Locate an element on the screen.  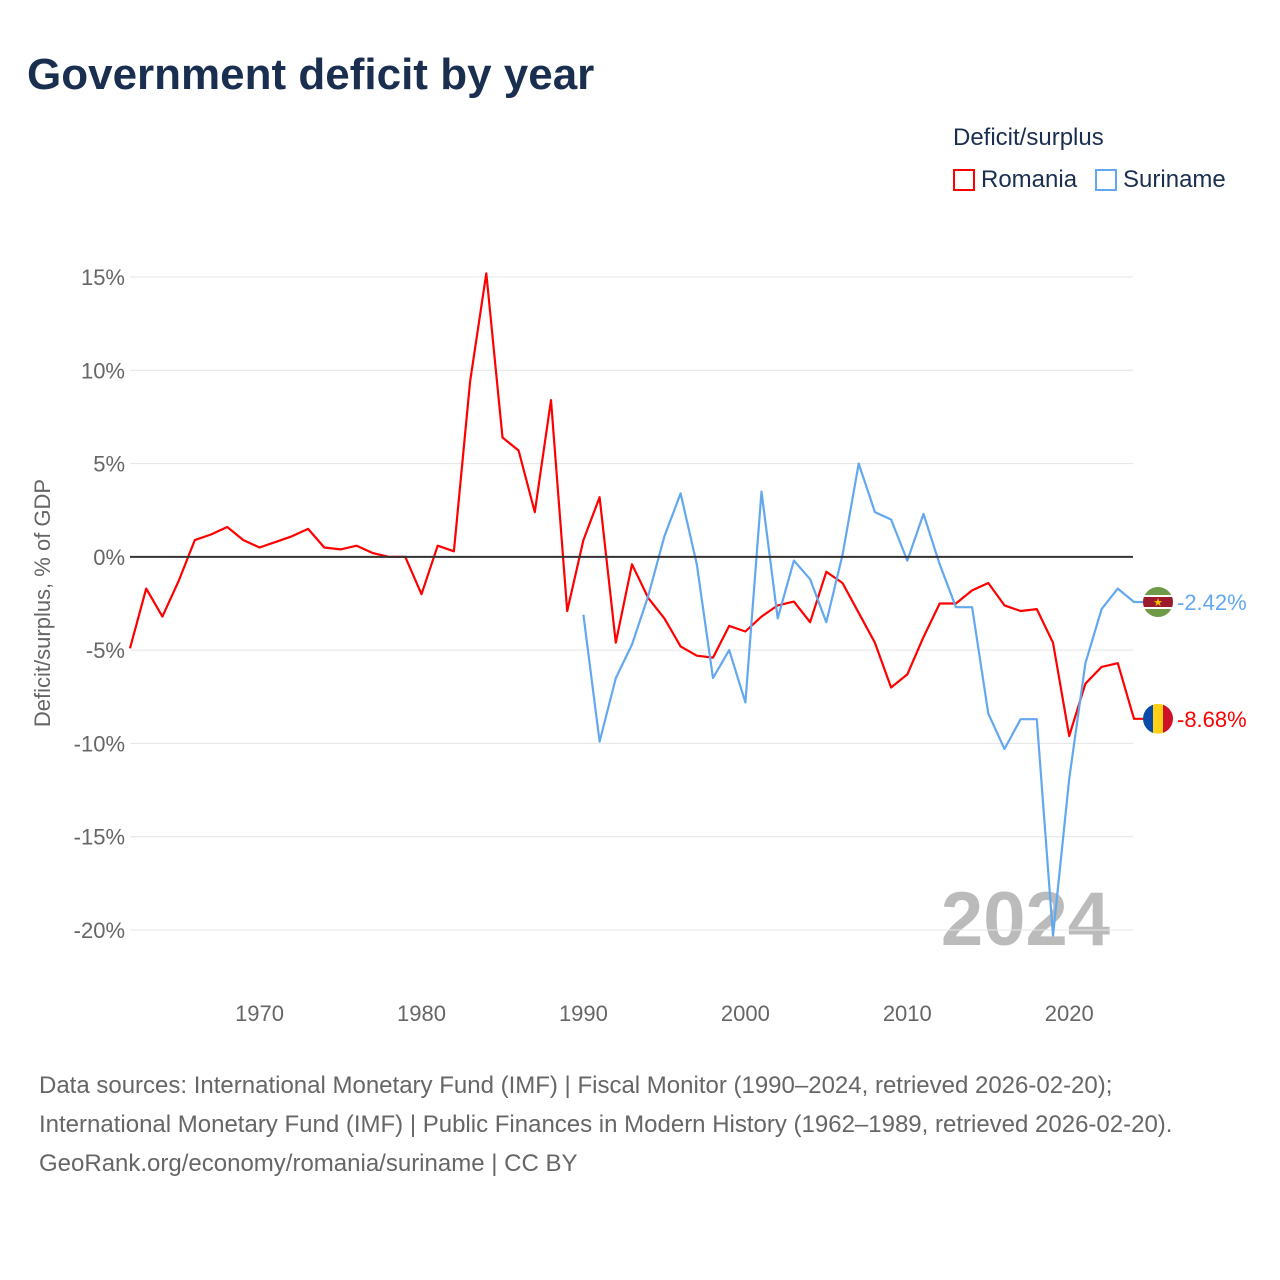
y-tick-label: 15% is located at coordinates (103, 277).